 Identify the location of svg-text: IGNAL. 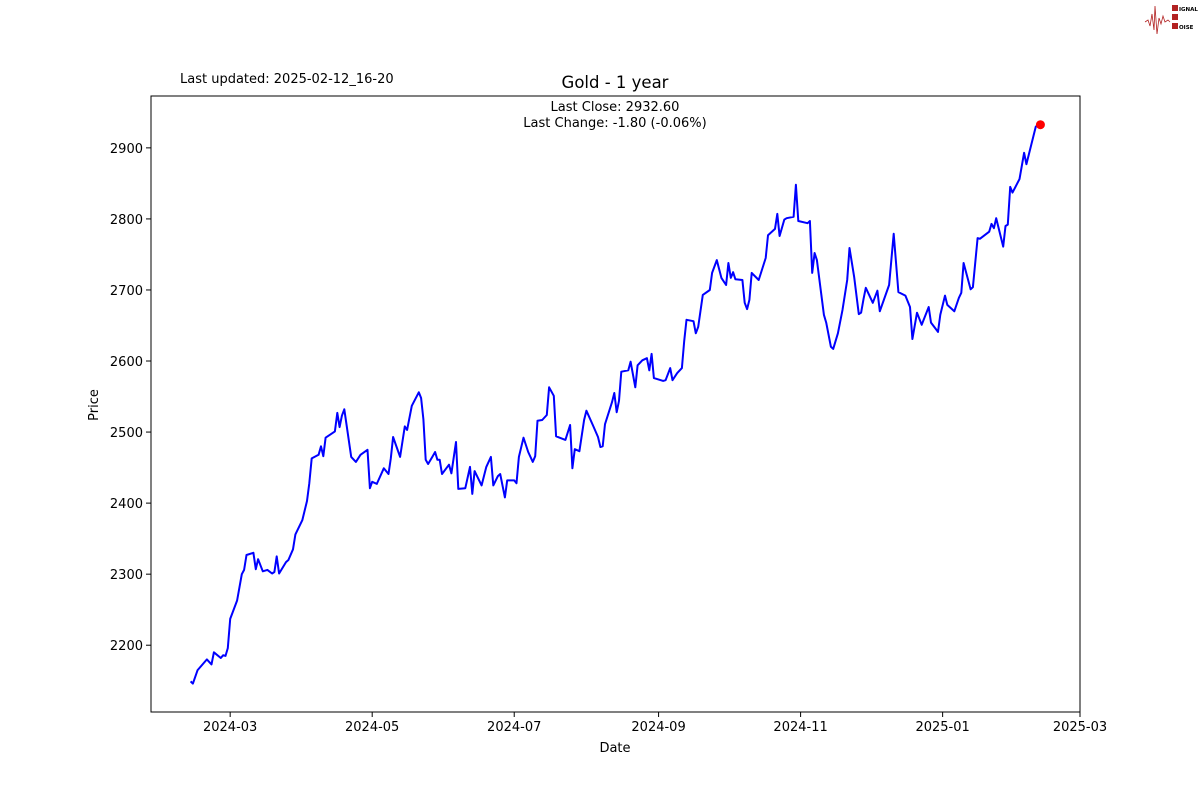
(1188, 10).